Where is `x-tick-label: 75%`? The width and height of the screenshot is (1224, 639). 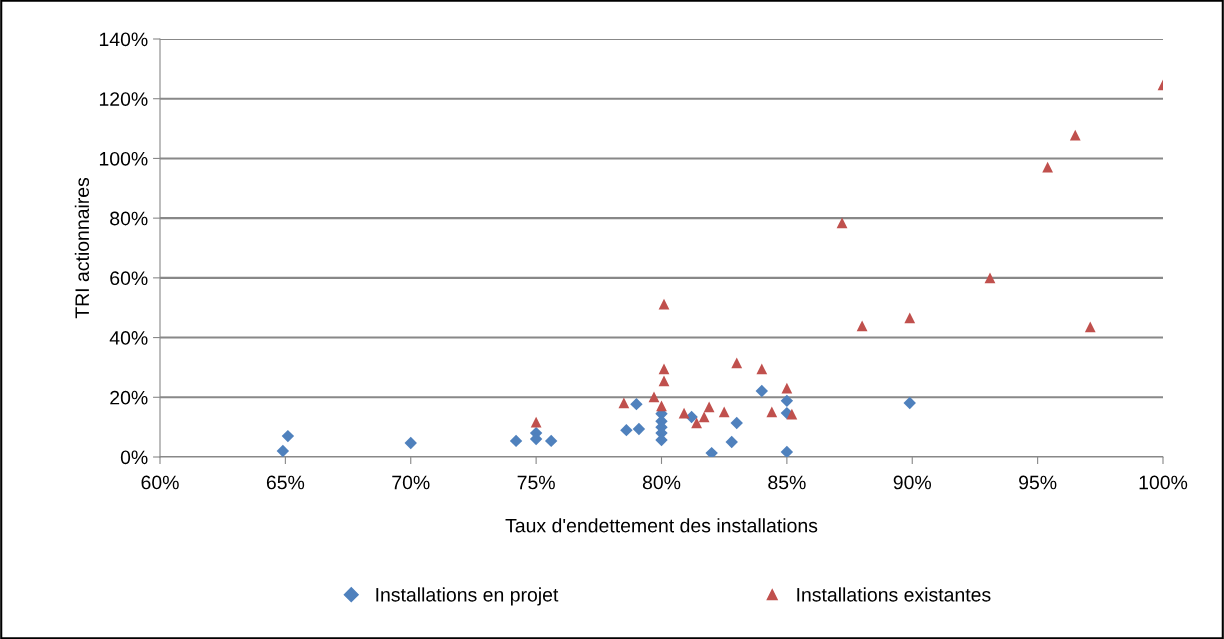 x-tick-label: 75% is located at coordinates (536, 482).